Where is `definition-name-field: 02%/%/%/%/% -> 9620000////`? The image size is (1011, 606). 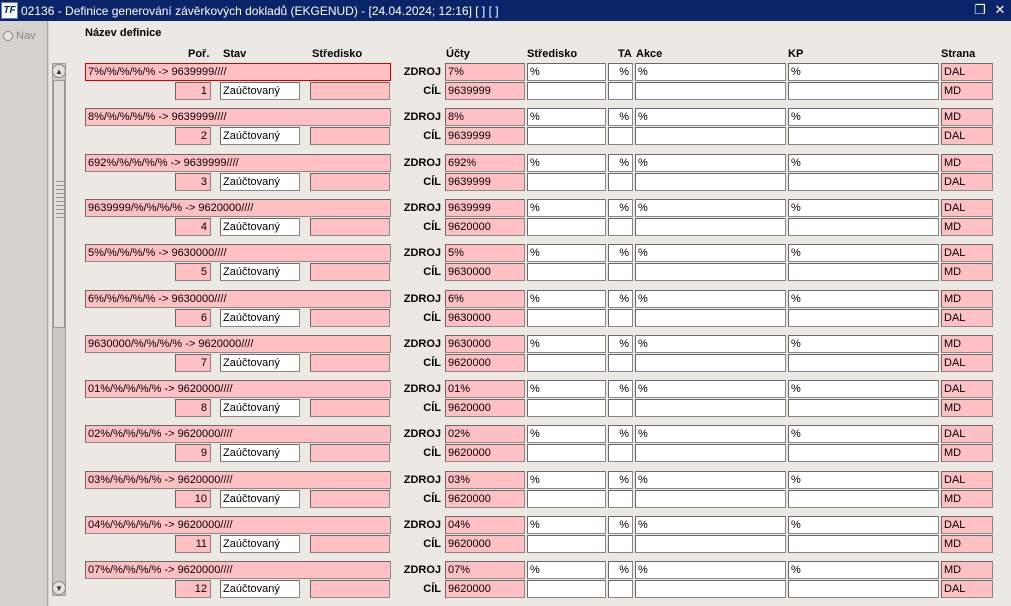
definition-name-field: 02%/%/%/%/% -> 9620000//// is located at coordinates (238, 434).